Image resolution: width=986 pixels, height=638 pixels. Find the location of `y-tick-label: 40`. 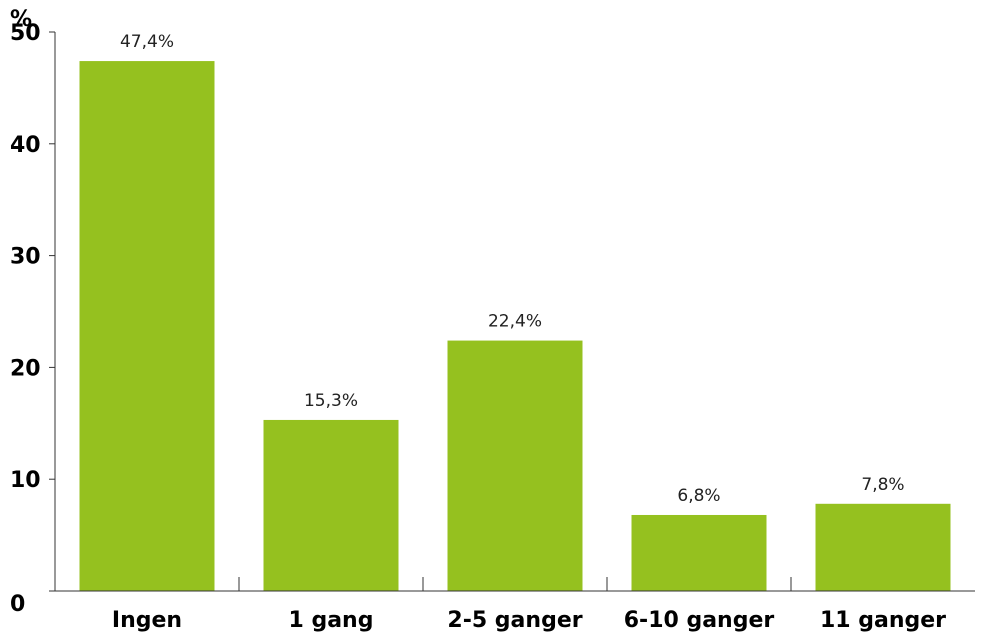

y-tick-label: 40 is located at coordinates (25, 145).